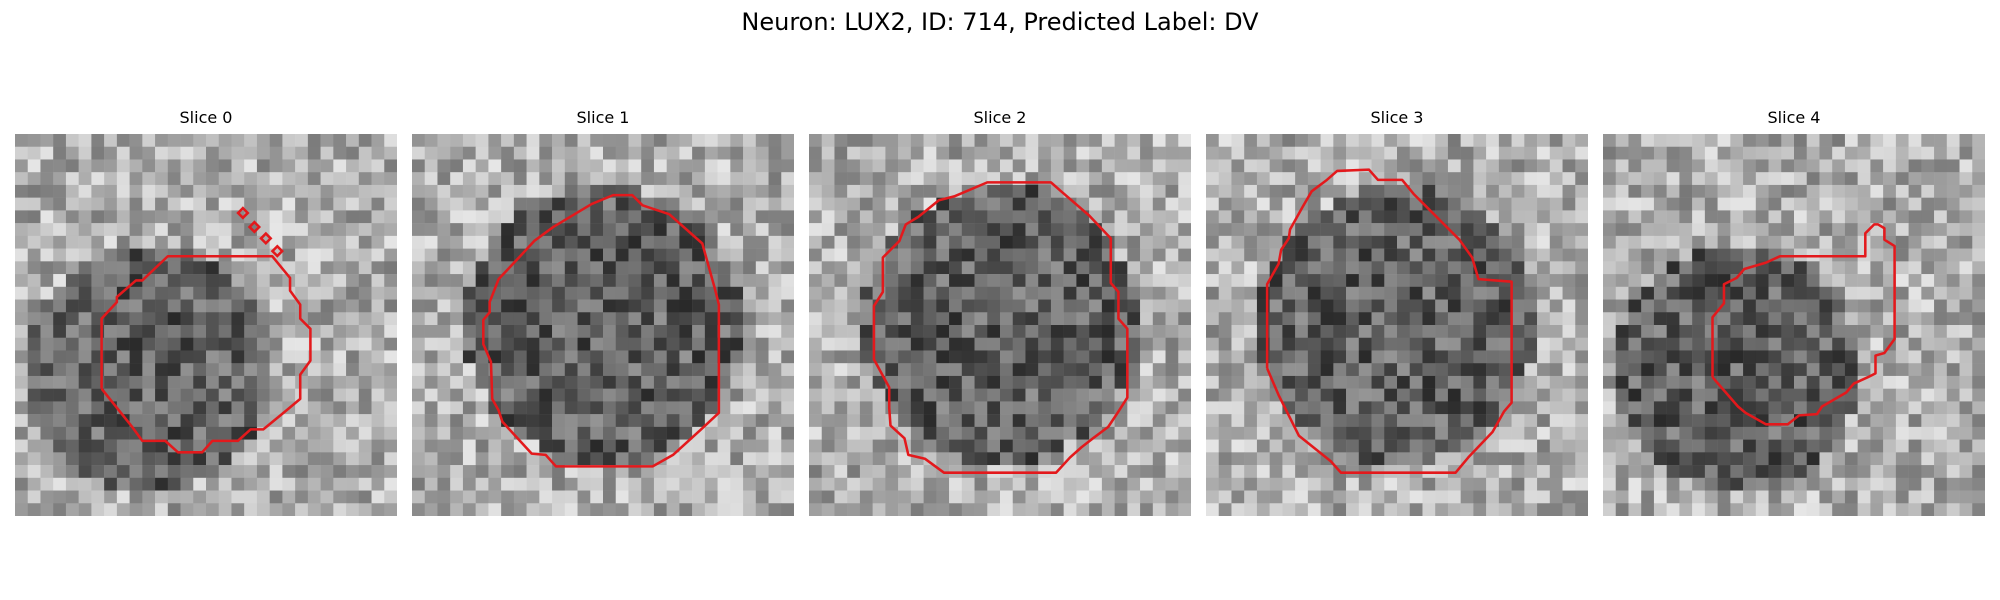 This screenshot has width=2000, height=600. Describe the element at coordinates (1389, 321) in the screenshot. I see `segmentation-contour` at that location.